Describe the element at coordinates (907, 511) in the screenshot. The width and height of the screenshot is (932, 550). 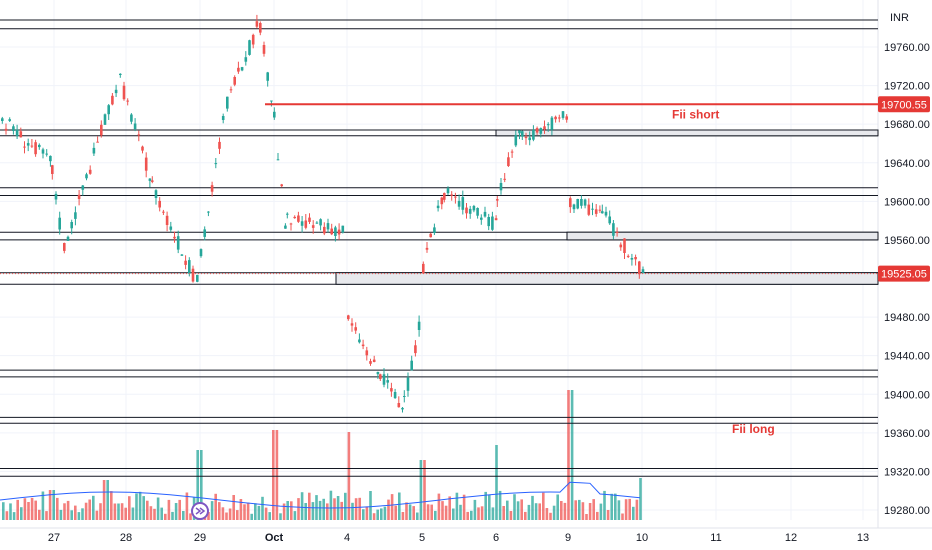
I see `y-tick-label: 19280.00` at that location.